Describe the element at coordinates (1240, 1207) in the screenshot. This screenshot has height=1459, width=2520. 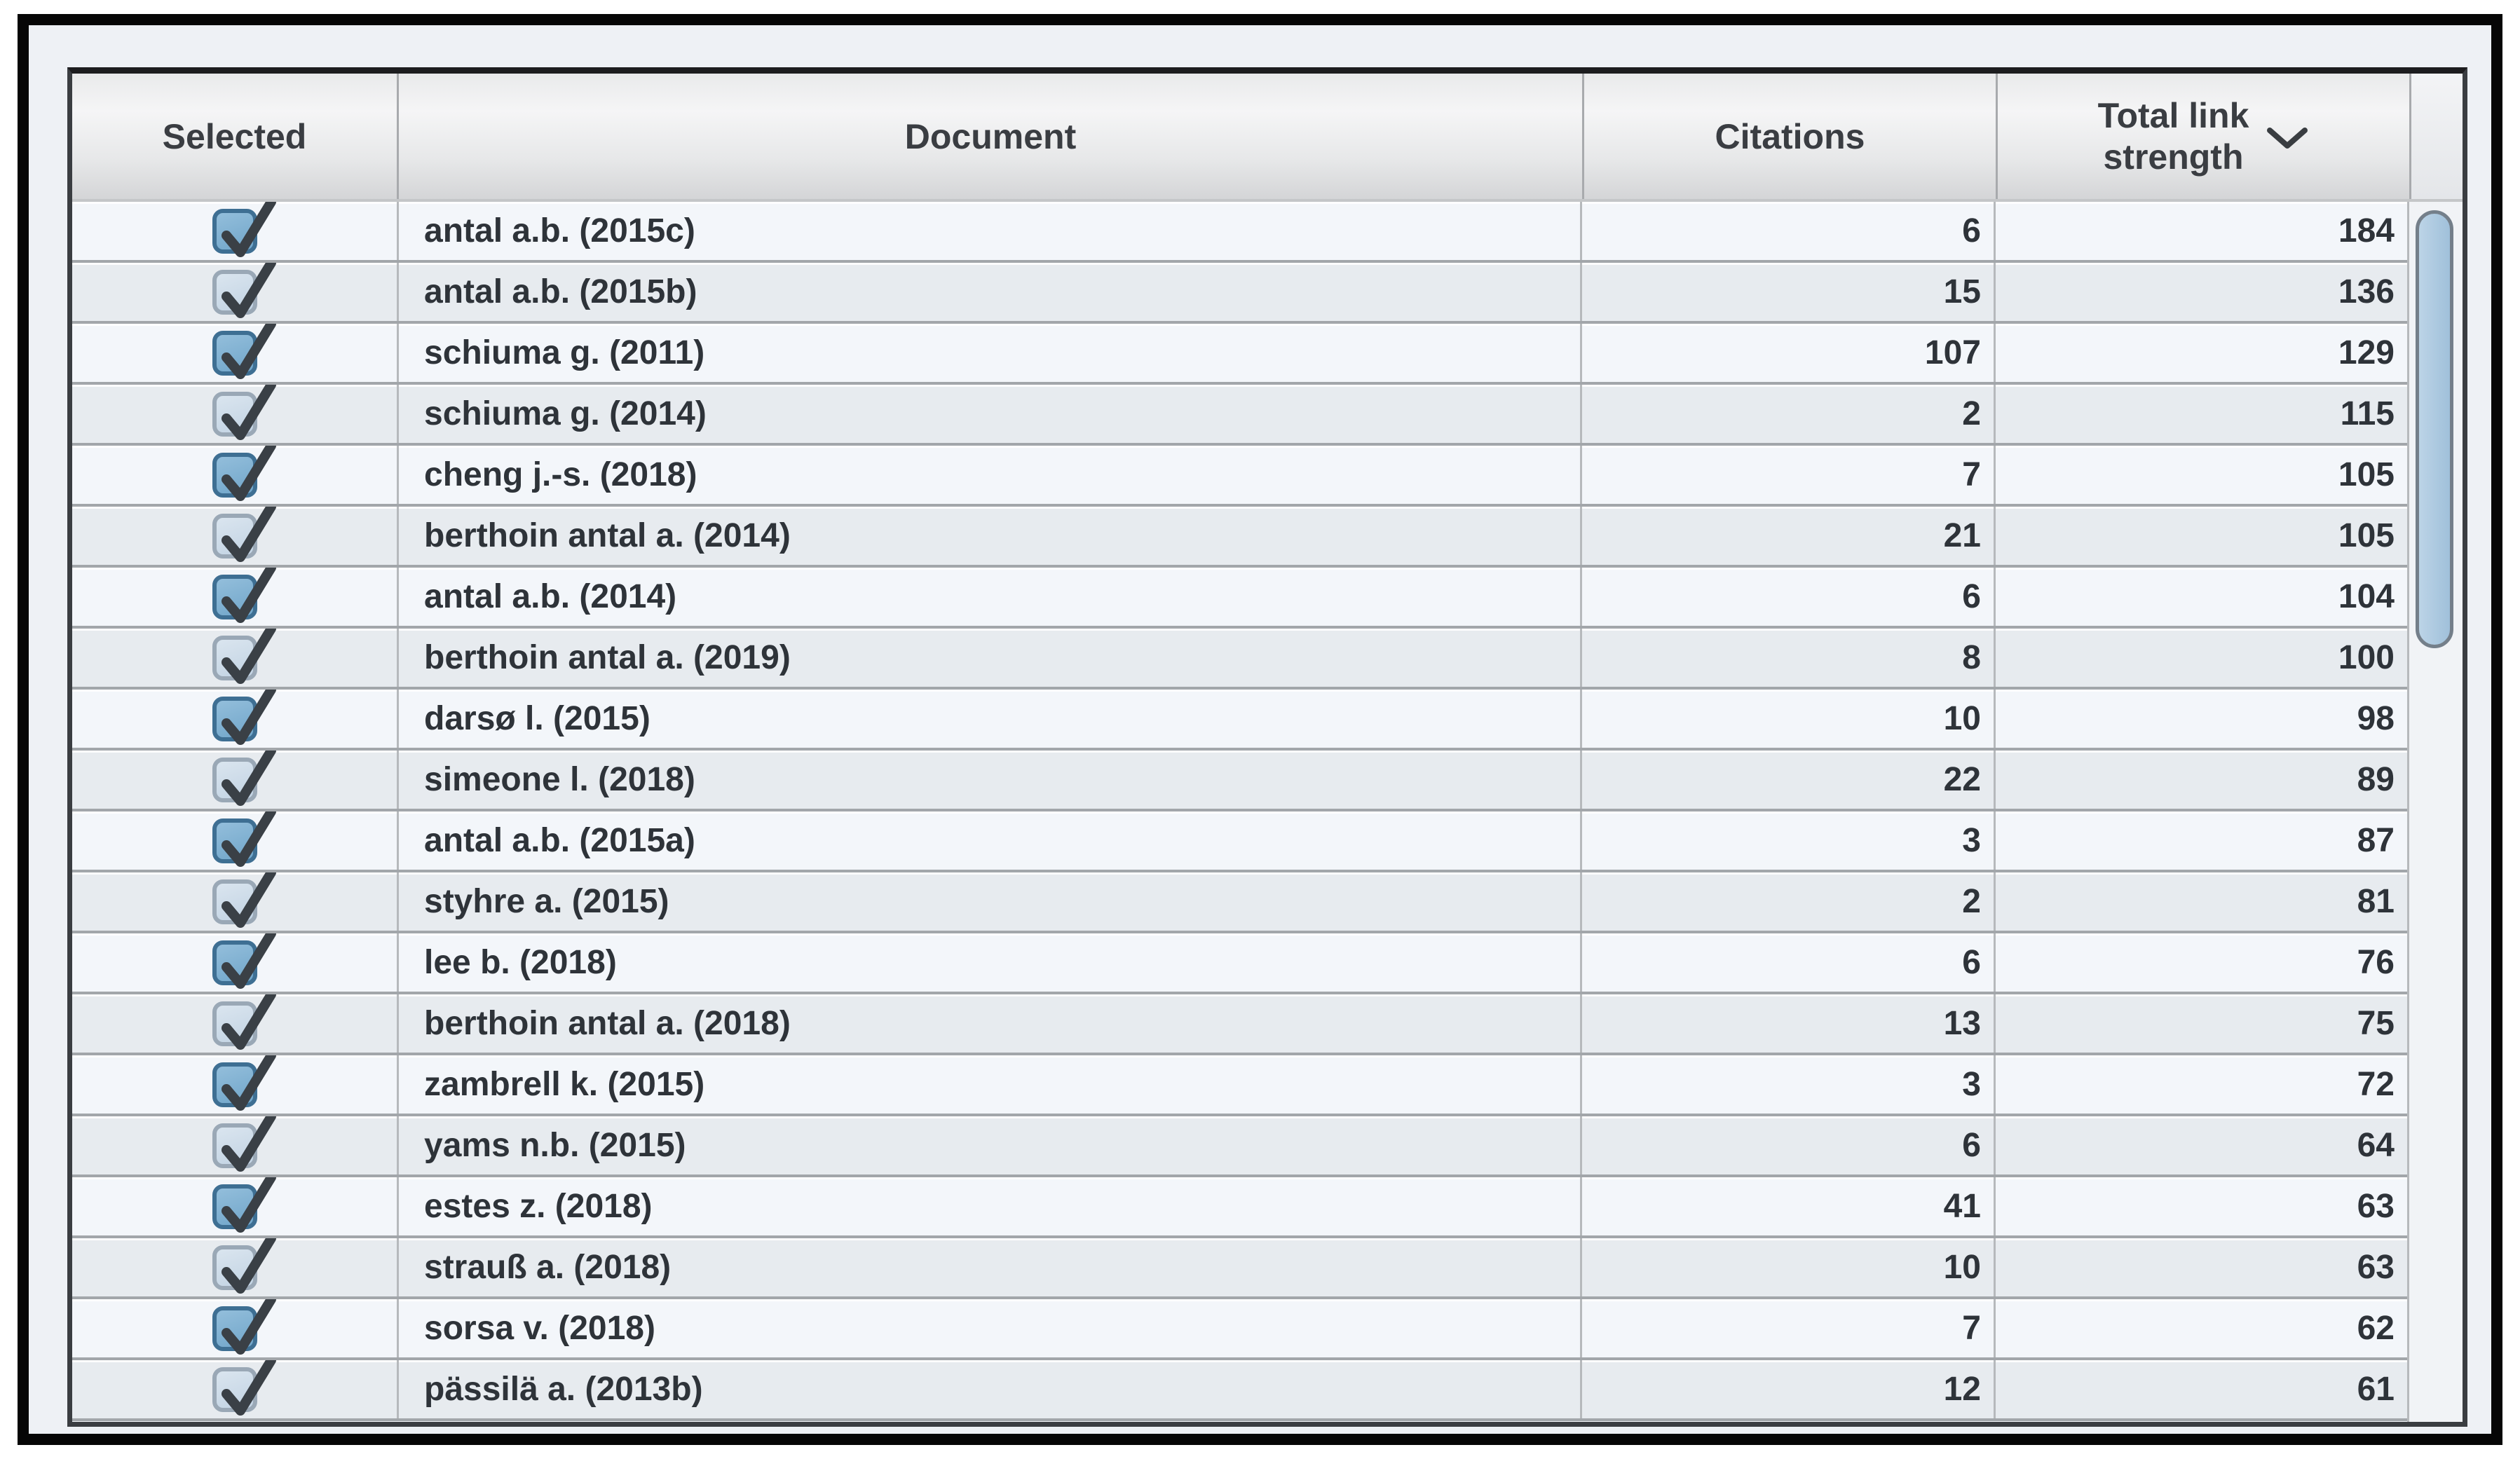
I see `table-row: estes z. (2018) 41 63` at that location.